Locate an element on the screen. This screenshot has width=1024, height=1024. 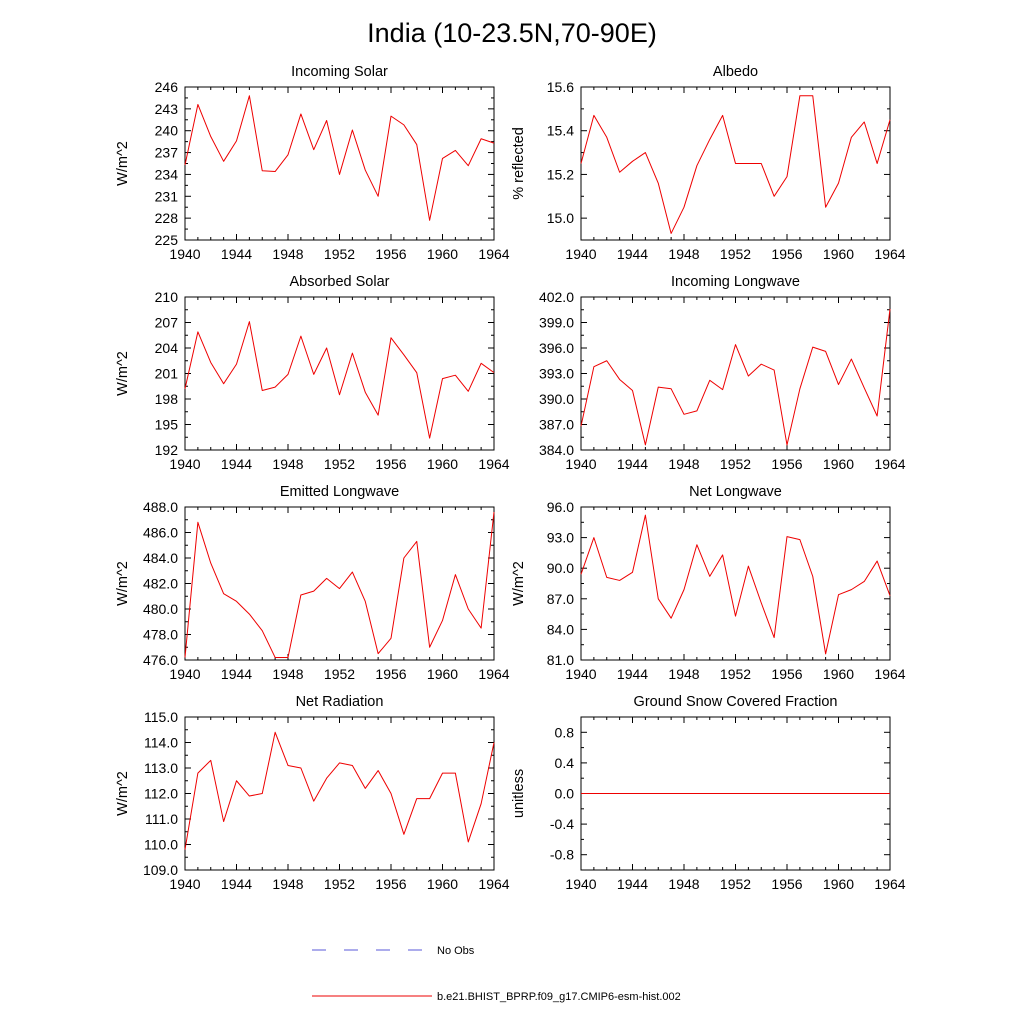
y-tick-label: 396.0 is located at coordinates (556, 348).